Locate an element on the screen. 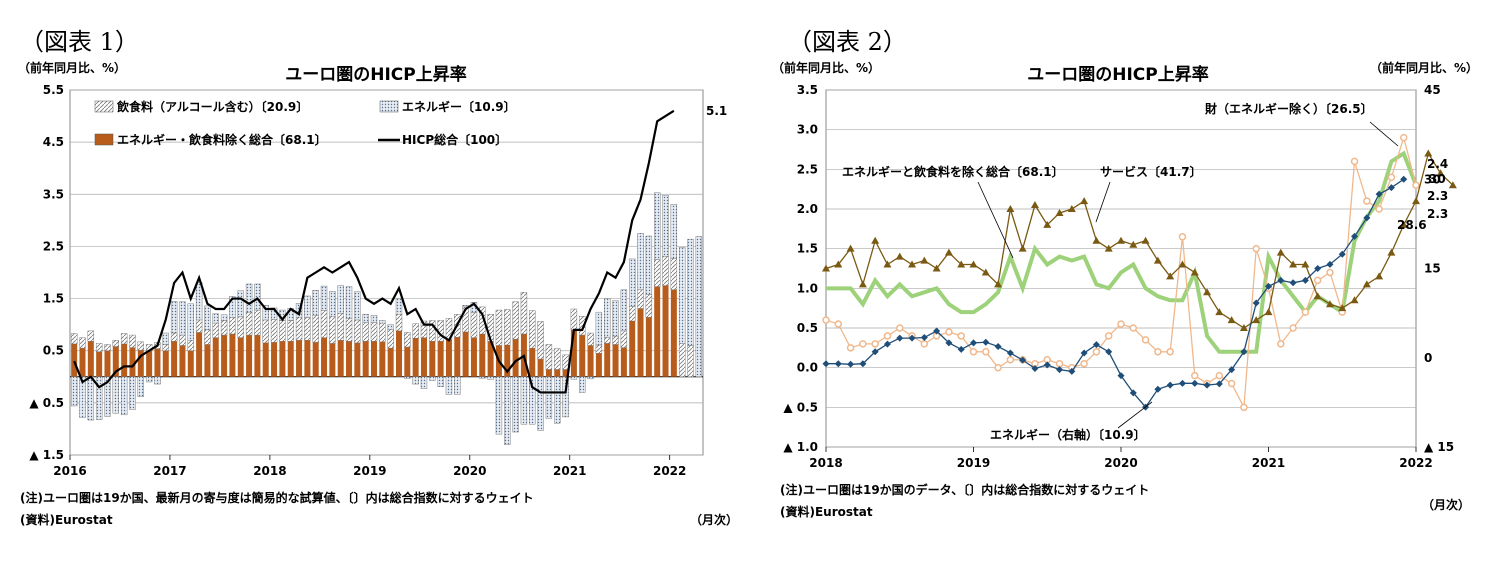  chart-1-legend-food-swatch is located at coordinates (104, 106).